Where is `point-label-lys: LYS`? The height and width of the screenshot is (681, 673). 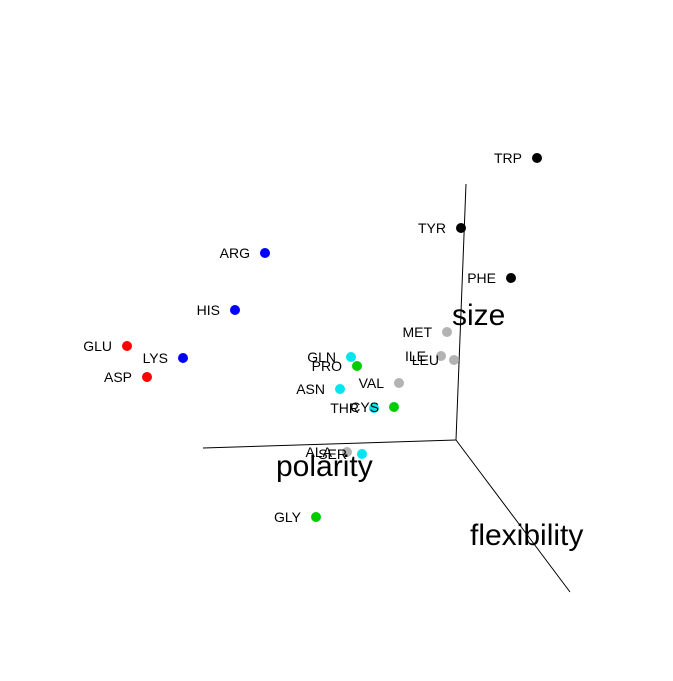
point-label-lys: LYS is located at coordinates (155, 358).